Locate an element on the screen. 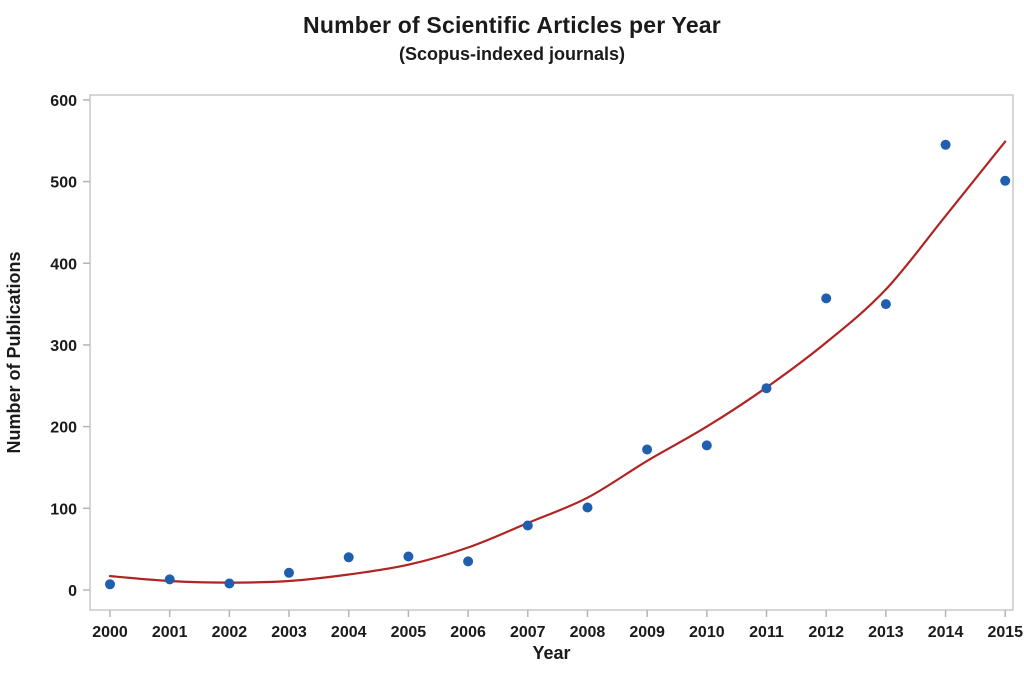 The width and height of the screenshot is (1024, 675). y-tick-label: 0 is located at coordinates (72, 591).